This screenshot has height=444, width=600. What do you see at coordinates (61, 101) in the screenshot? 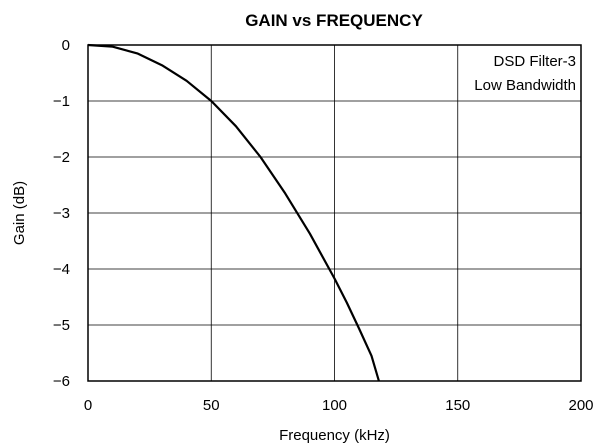
I see `y-tick-label: −1` at bounding box center [61, 101].